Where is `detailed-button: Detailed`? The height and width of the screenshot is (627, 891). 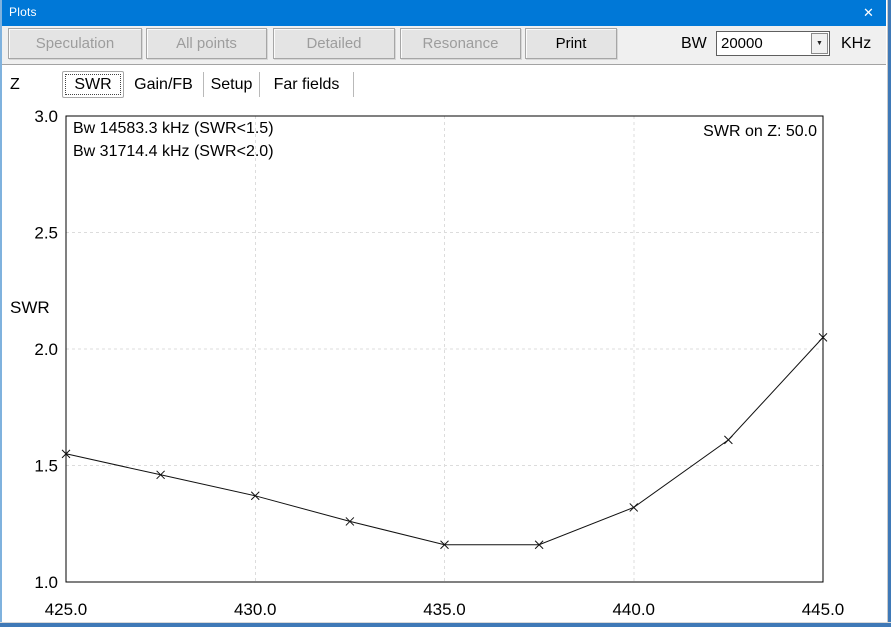
detailed-button: Detailed is located at coordinates (334, 43).